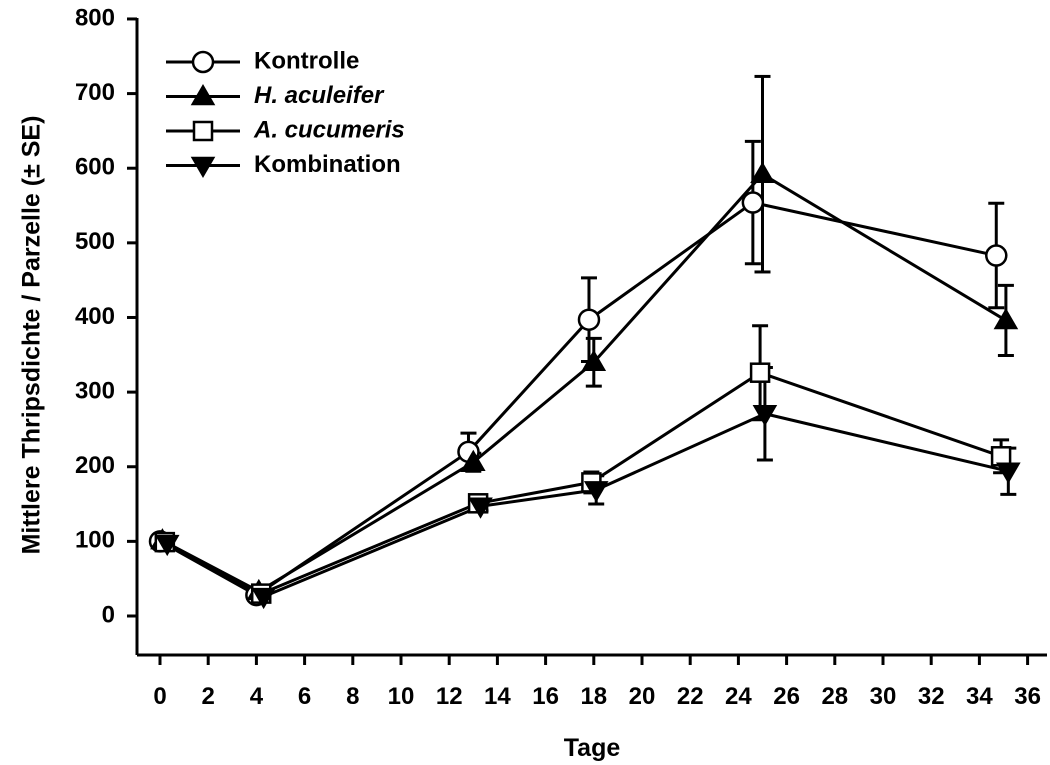 This screenshot has width=1050, height=765. What do you see at coordinates (449, 696) in the screenshot?
I see `x-tick-label: 12` at bounding box center [449, 696].